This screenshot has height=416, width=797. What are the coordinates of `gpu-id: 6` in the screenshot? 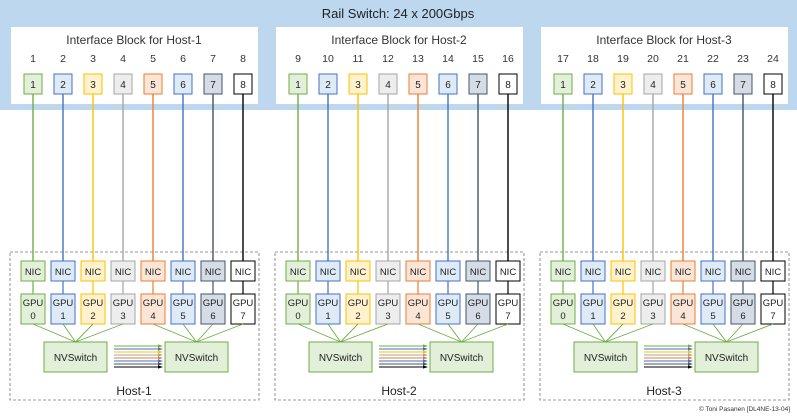 It's located at (477, 316).